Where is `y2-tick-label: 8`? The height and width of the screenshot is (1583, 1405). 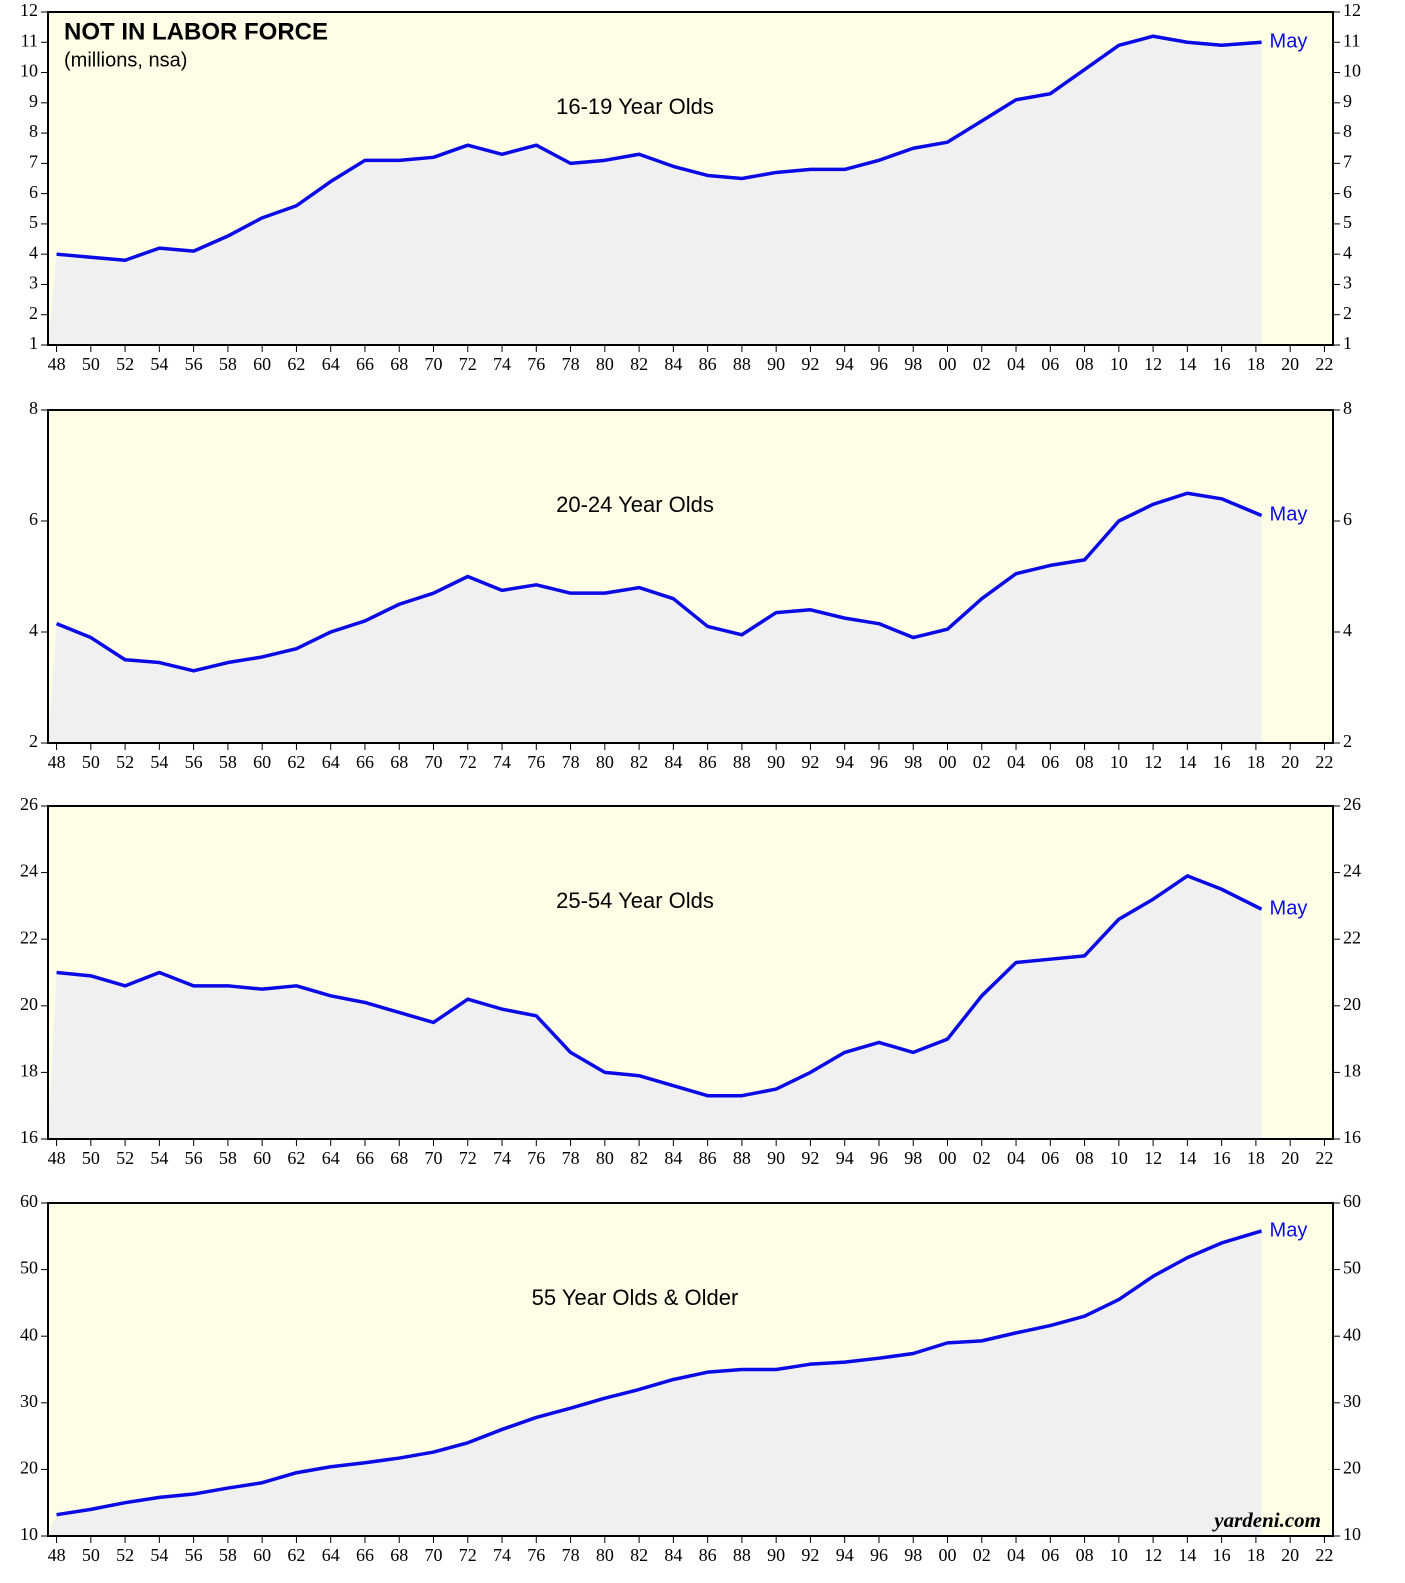 y2-tick-label: 8 is located at coordinates (1347, 408).